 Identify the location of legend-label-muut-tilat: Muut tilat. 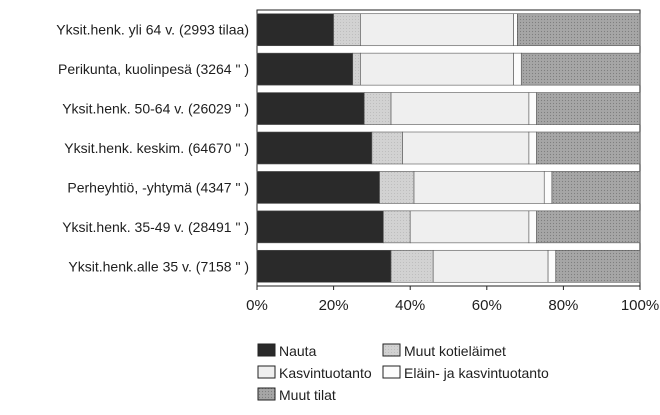
(307, 395).